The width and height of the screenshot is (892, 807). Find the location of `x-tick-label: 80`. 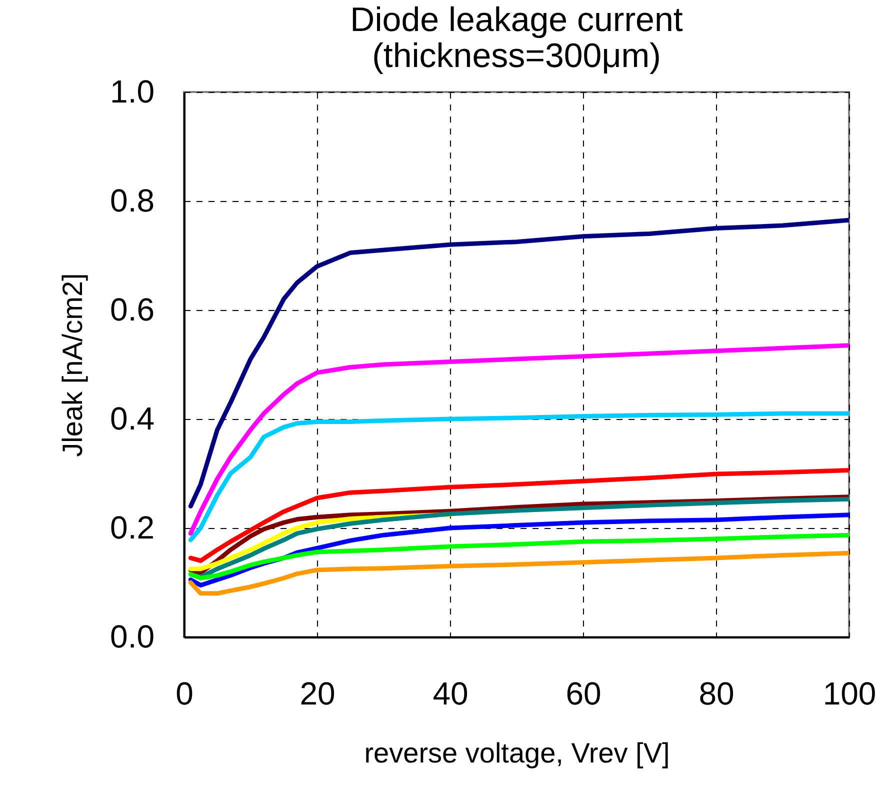

x-tick-label: 80 is located at coordinates (716, 694).